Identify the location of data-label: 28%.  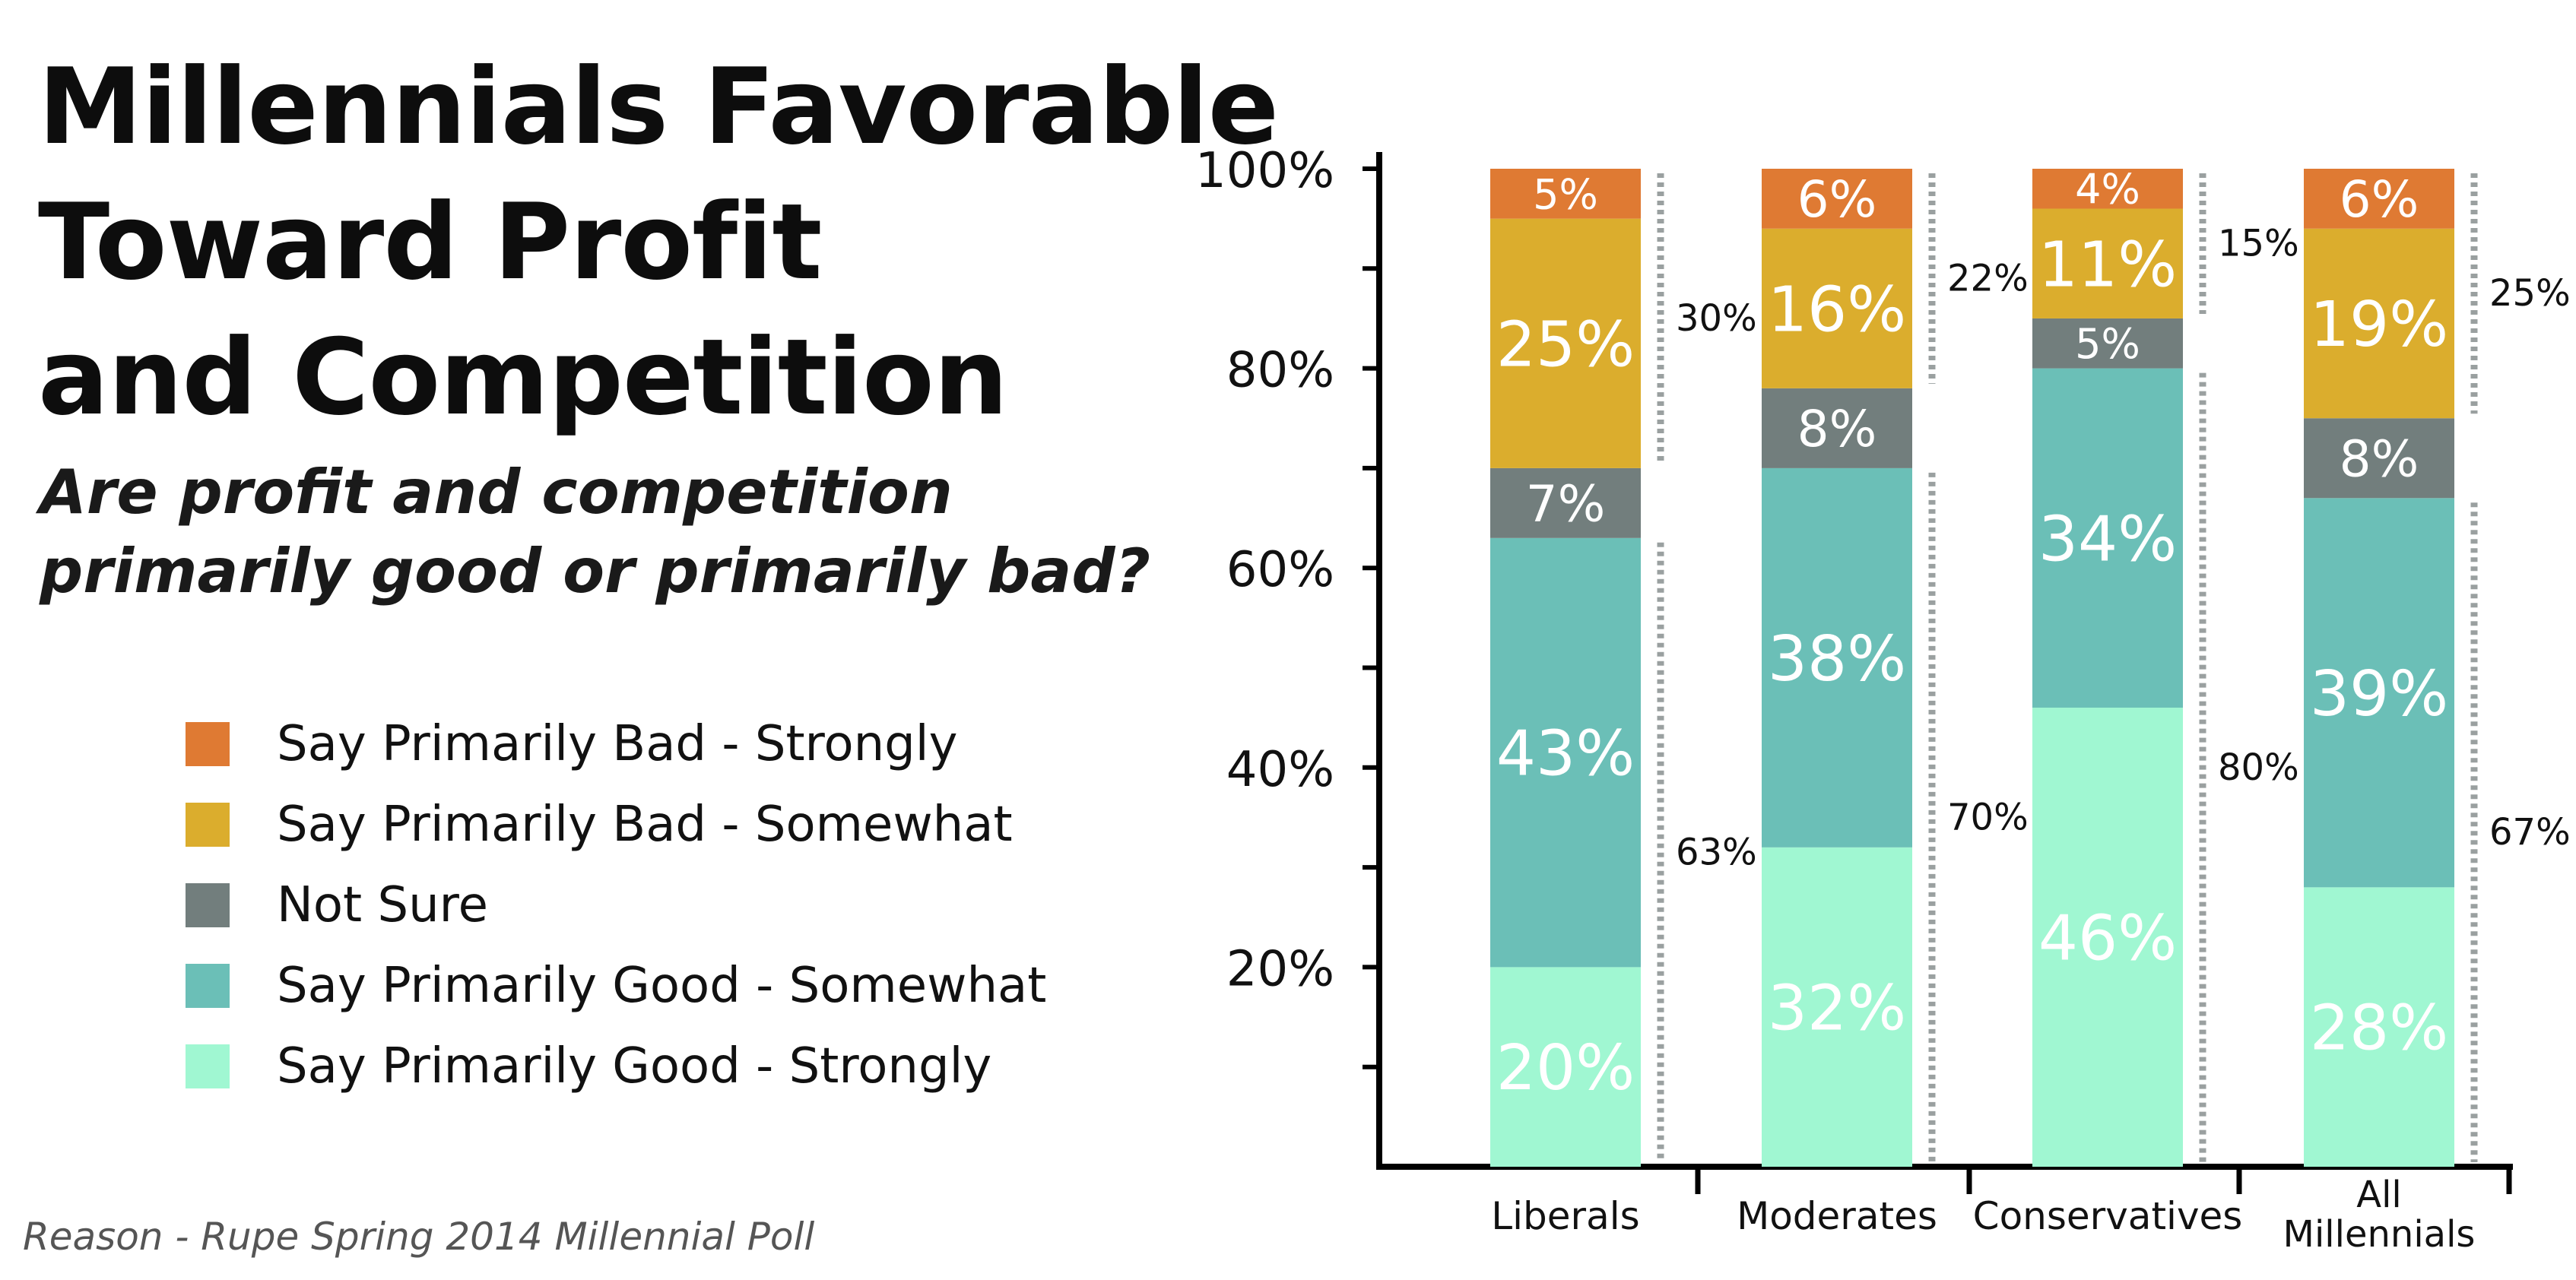
(2379, 1029).